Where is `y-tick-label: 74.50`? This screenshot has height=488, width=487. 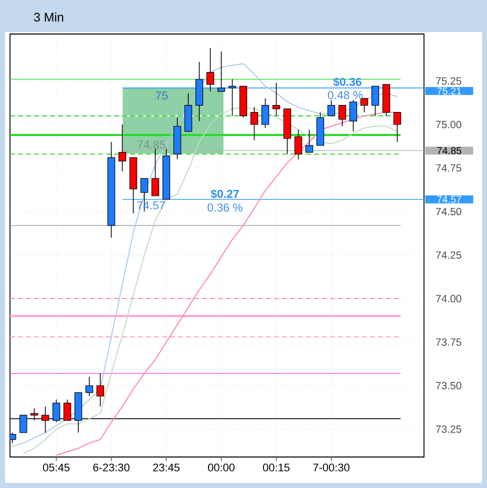
y-tick-label: 74.50 is located at coordinates (449, 212).